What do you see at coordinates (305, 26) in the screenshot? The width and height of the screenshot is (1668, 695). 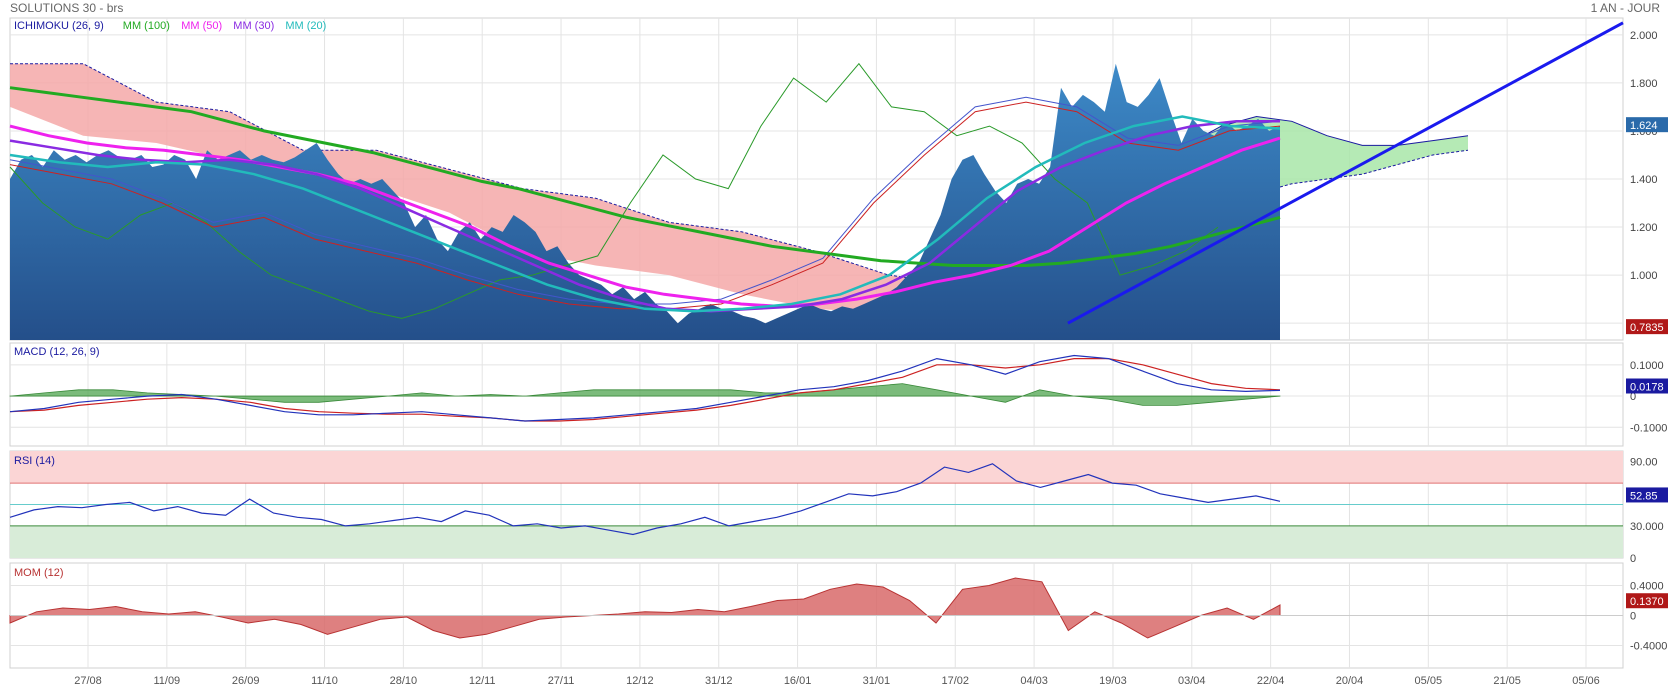 I see `legend-entry: MM (20)` at bounding box center [305, 26].